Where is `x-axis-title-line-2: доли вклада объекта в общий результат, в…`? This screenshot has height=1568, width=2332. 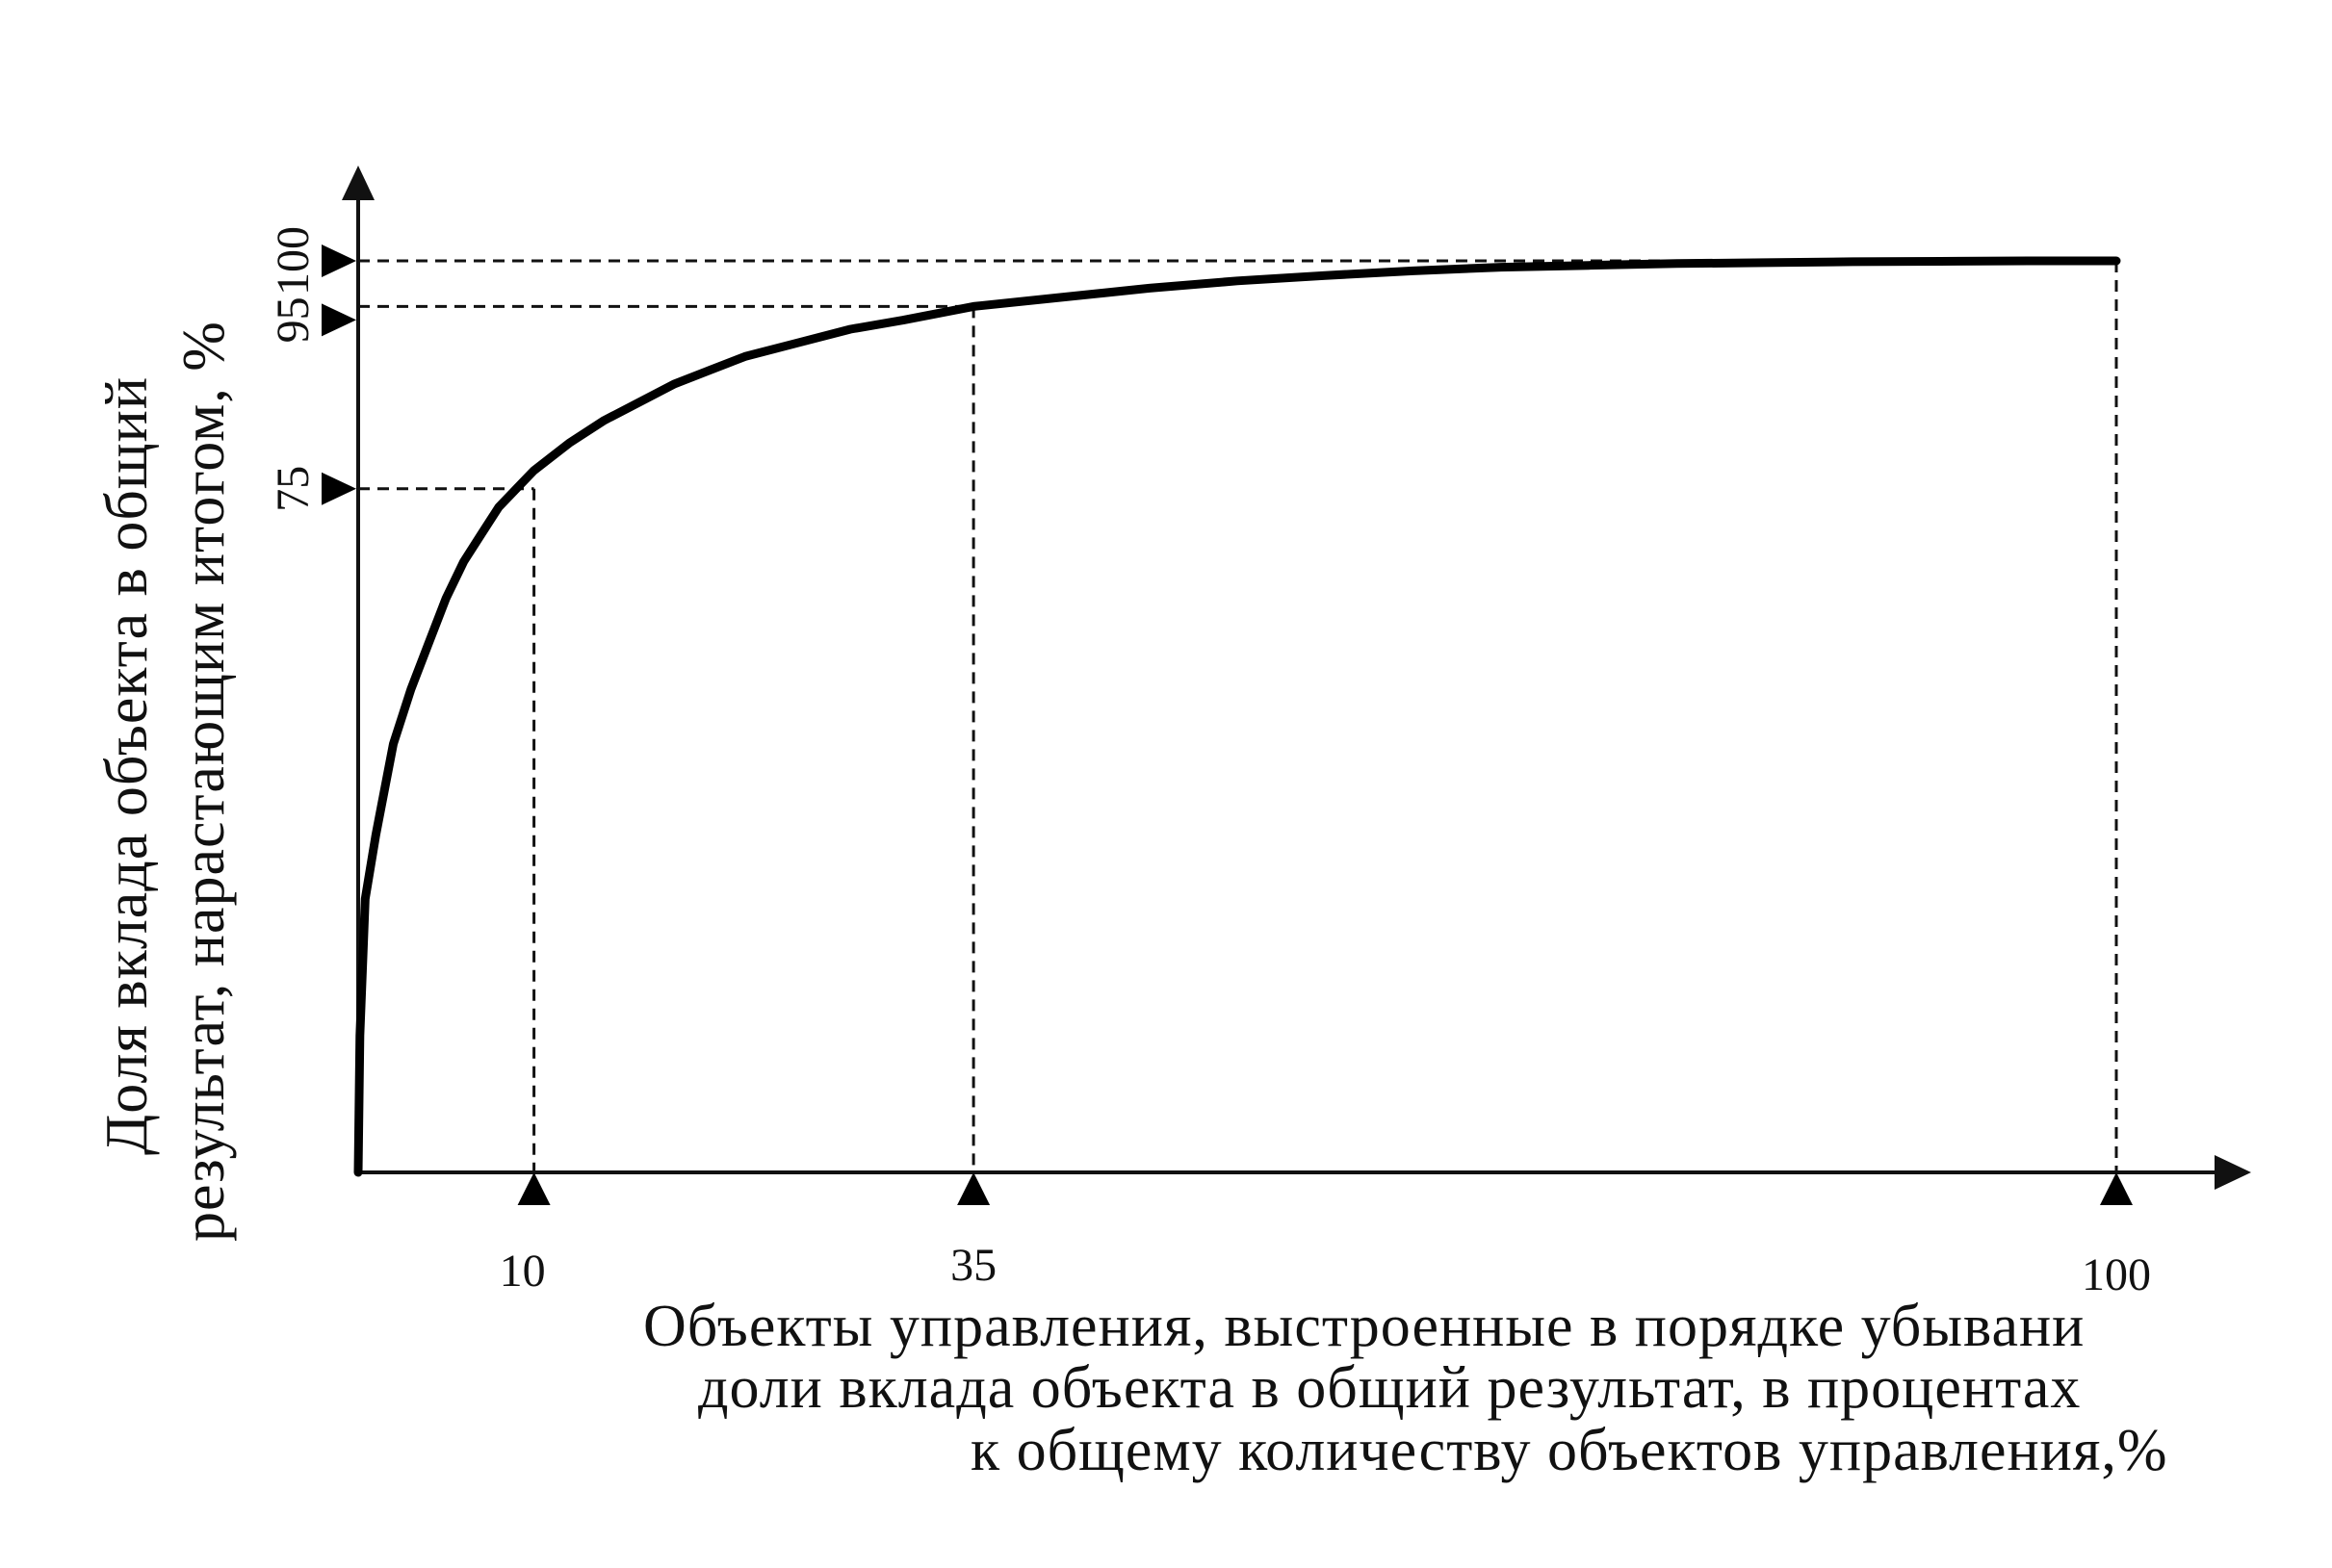 x-axis-title-line-2: доли вклада объекта в общий результат, в… is located at coordinates (1389, 1388).